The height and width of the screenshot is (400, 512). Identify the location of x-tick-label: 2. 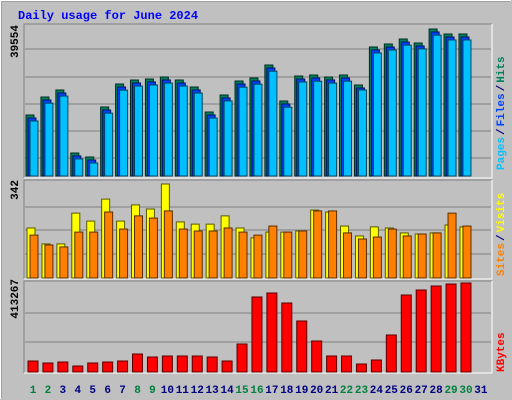
(48, 391).